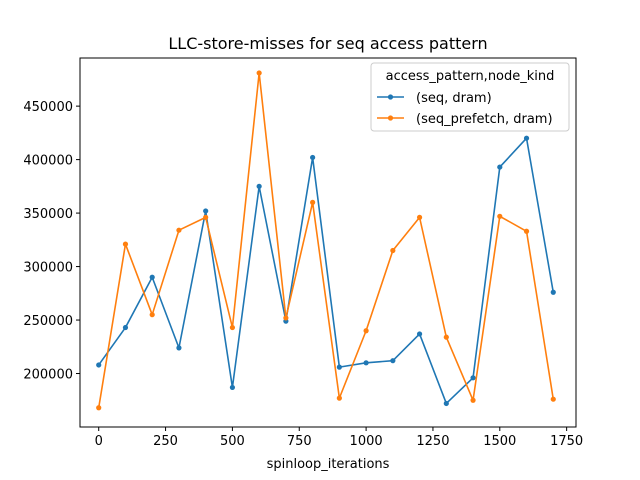 This screenshot has width=640, height=480. Describe the element at coordinates (484, 119) in the screenshot. I see `legend-label: (seq_prefetch, dram)` at that location.